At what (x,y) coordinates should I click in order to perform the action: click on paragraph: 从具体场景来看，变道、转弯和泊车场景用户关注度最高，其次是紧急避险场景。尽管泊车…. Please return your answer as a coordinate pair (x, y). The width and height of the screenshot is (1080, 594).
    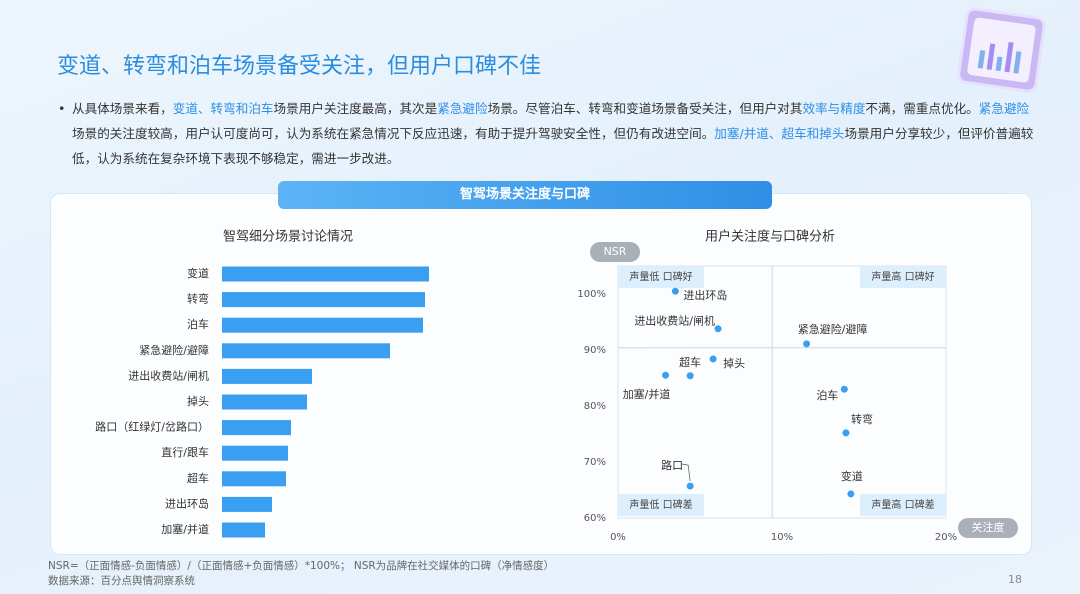
    Looking at the image, I should click on (556, 133).